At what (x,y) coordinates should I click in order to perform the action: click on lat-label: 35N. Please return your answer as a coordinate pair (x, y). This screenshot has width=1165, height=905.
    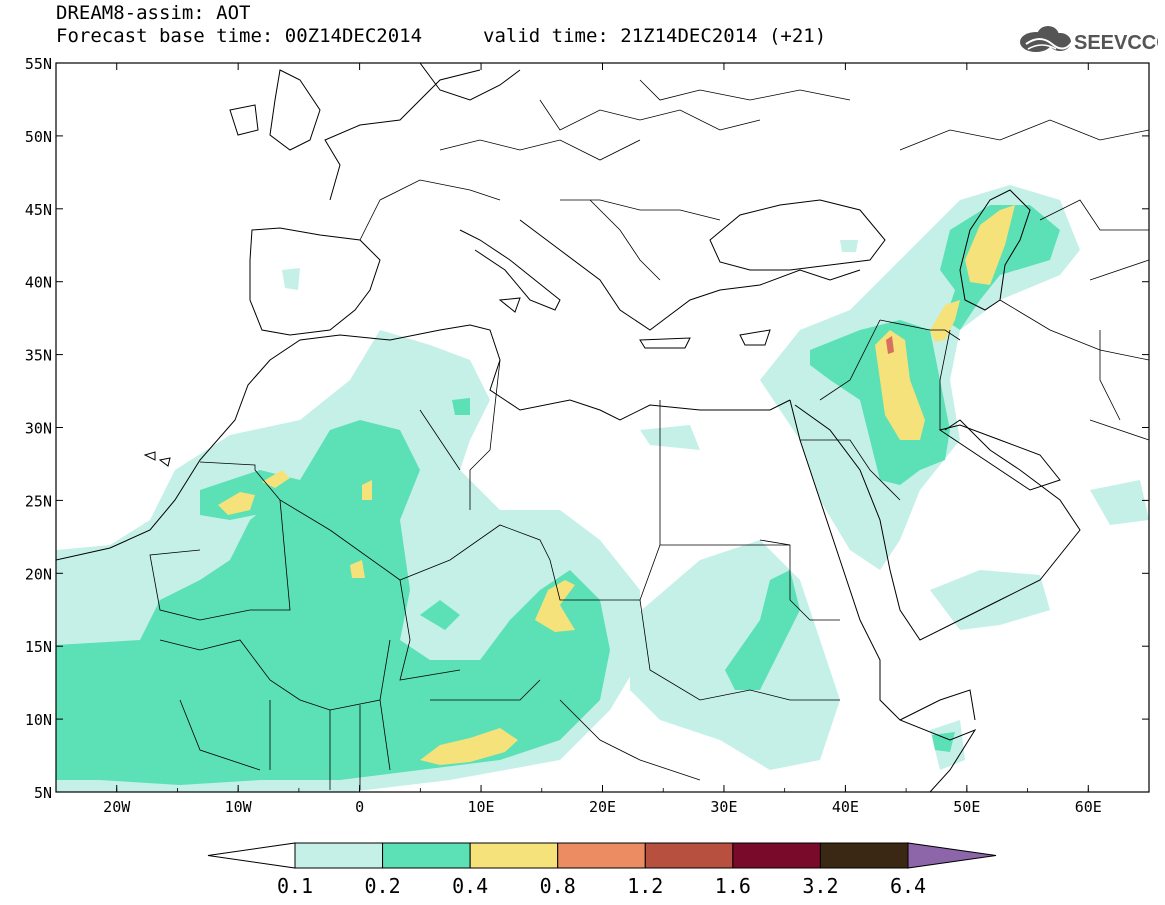
    Looking at the image, I should click on (38, 356).